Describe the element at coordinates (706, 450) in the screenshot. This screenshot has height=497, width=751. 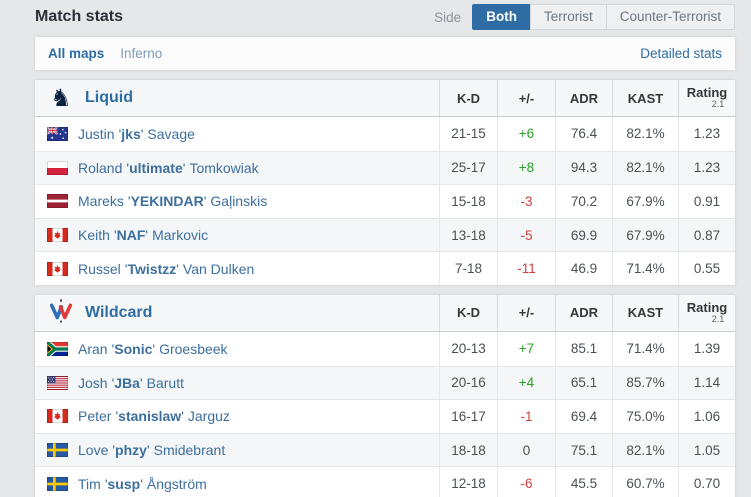
I see `rating-value: 1.05` at that location.